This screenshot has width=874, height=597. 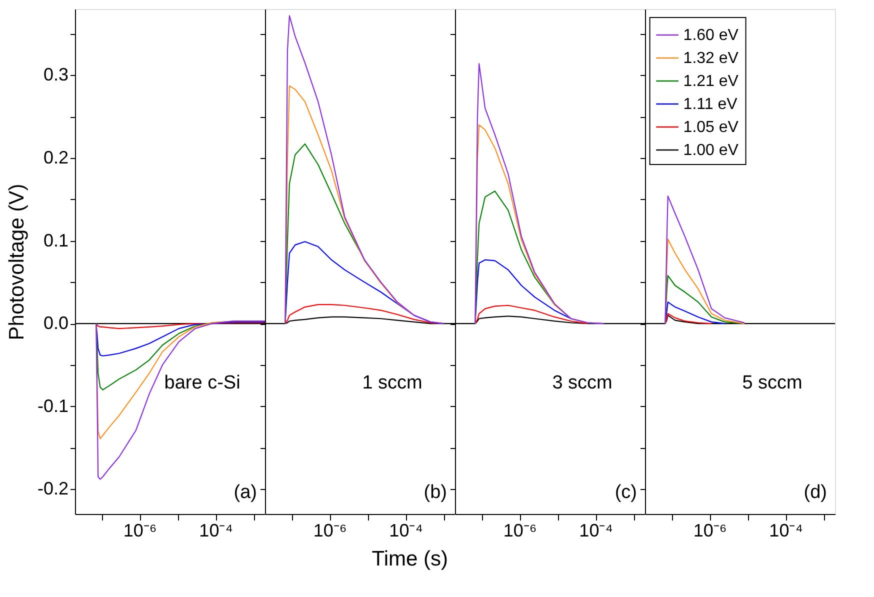 What do you see at coordinates (435, 492) in the screenshot?
I see `annotation: (b)` at bounding box center [435, 492].